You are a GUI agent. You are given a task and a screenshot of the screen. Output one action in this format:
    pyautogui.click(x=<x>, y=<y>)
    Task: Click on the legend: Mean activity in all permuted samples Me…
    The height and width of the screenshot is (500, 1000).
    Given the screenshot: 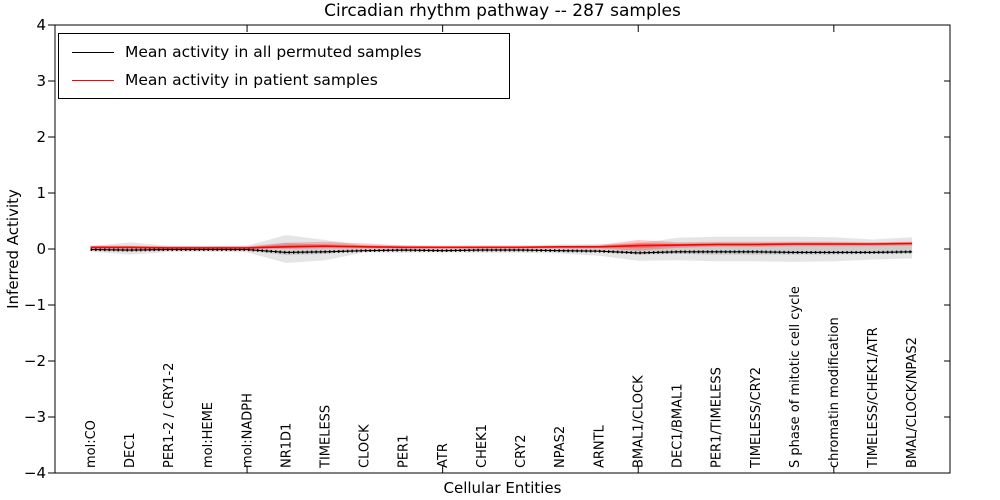 What is the action you would take?
    pyautogui.click(x=284, y=66)
    